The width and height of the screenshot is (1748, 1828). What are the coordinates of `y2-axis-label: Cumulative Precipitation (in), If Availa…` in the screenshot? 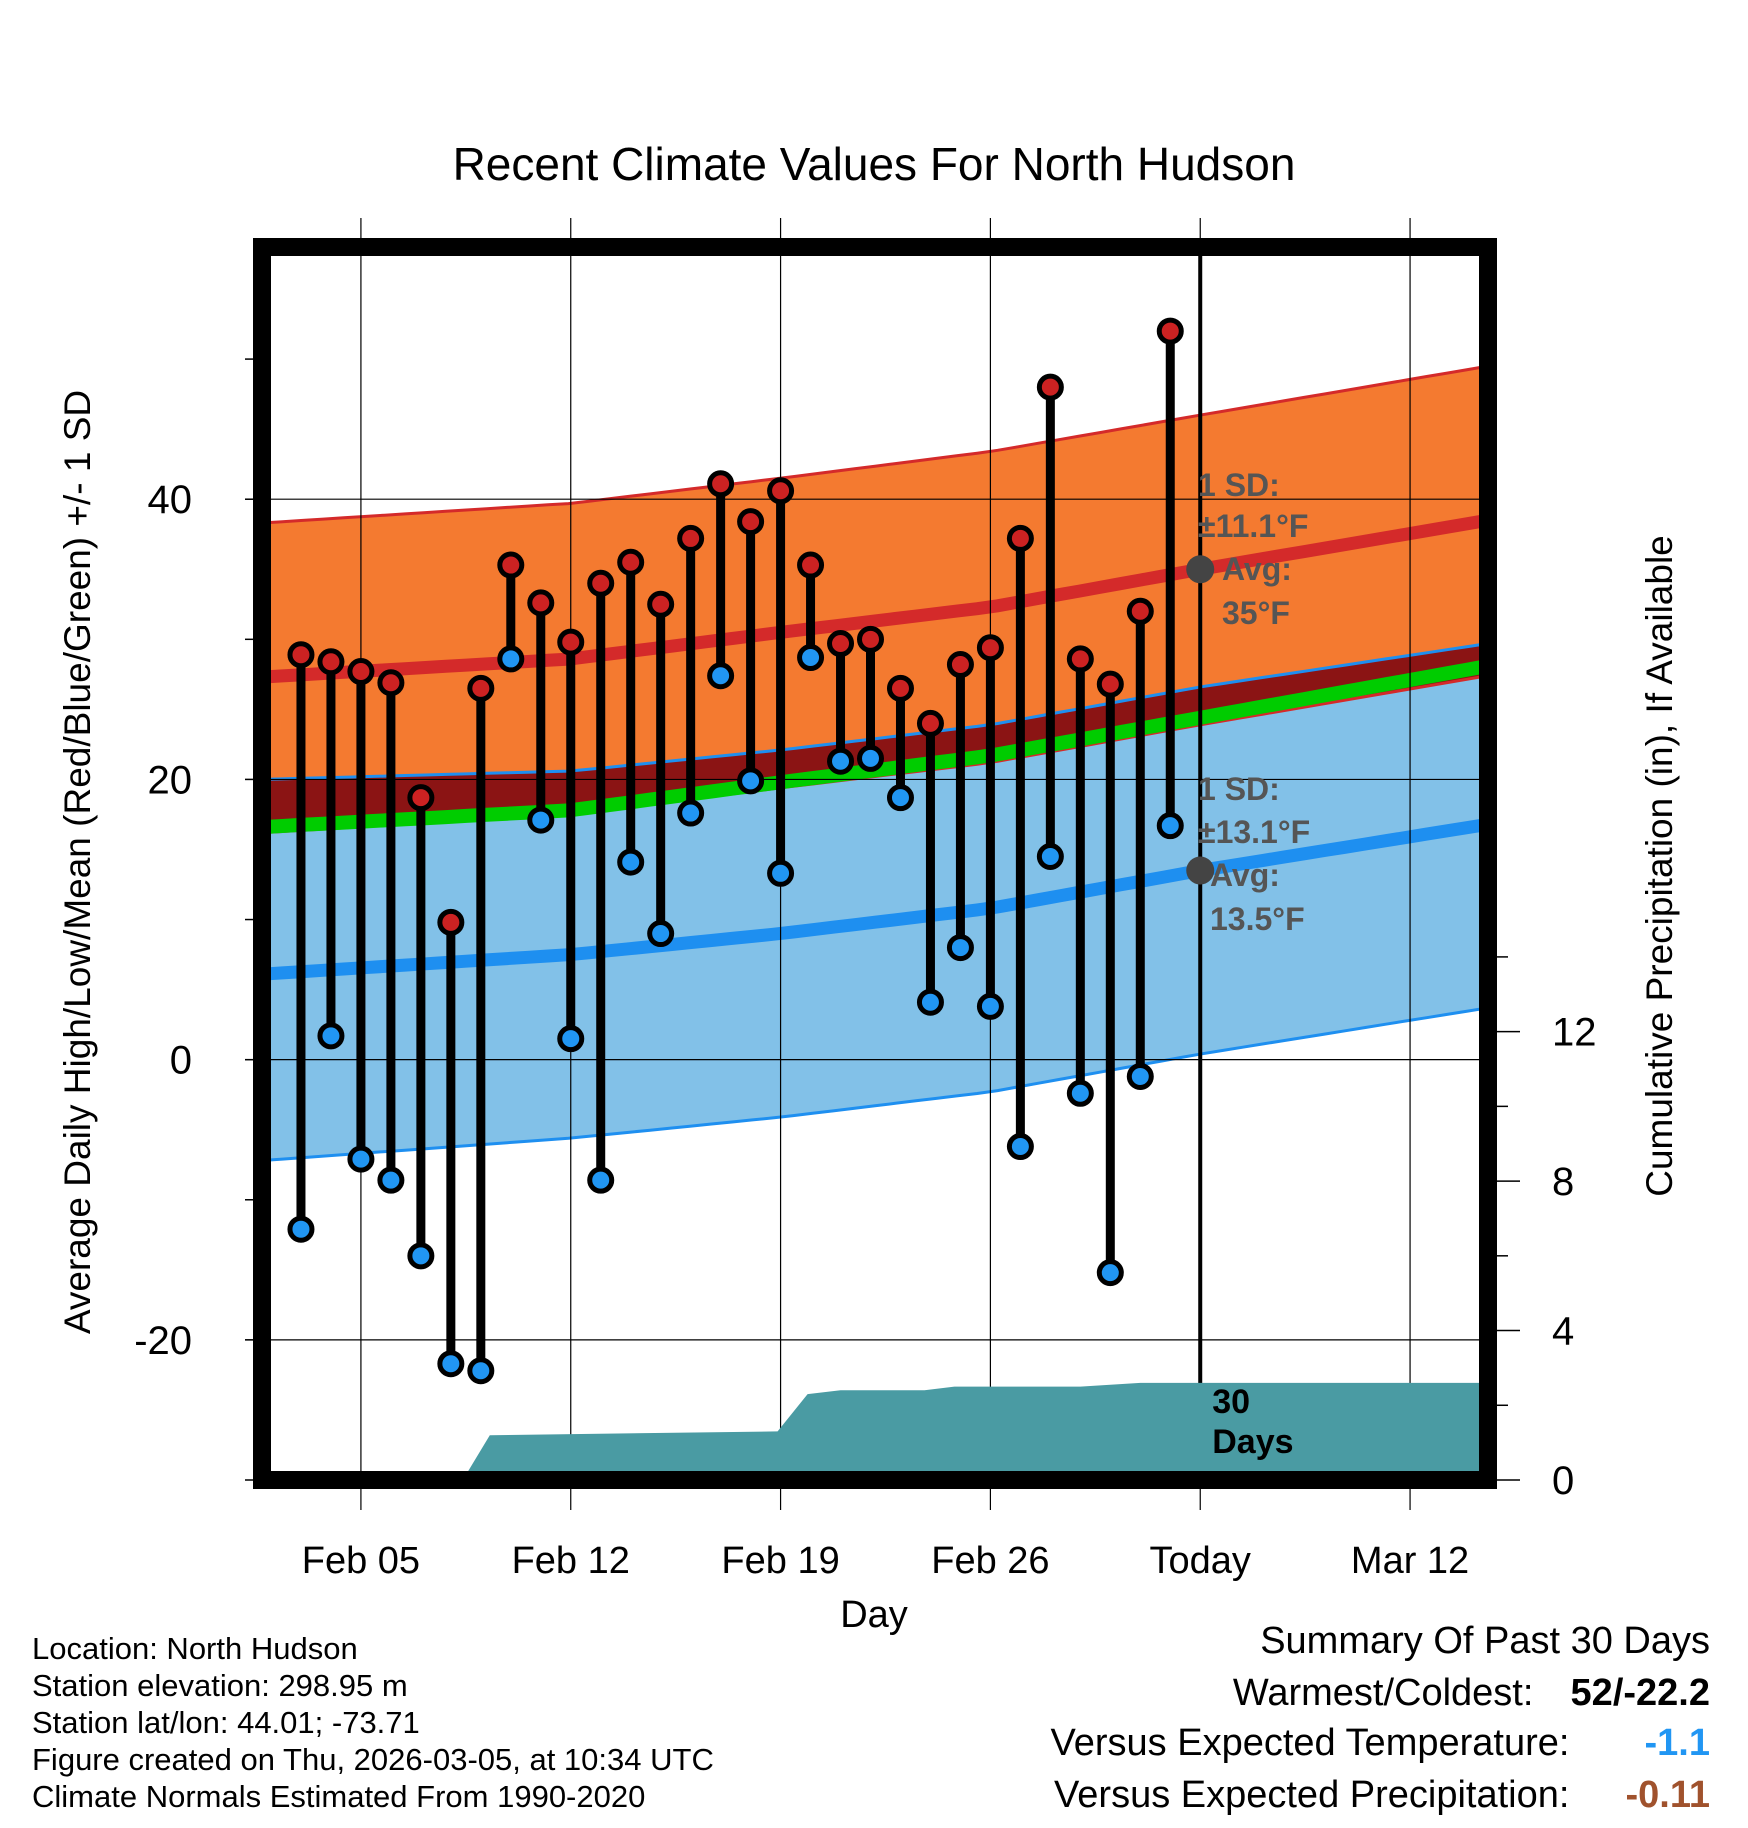 It's located at (1659, 866).